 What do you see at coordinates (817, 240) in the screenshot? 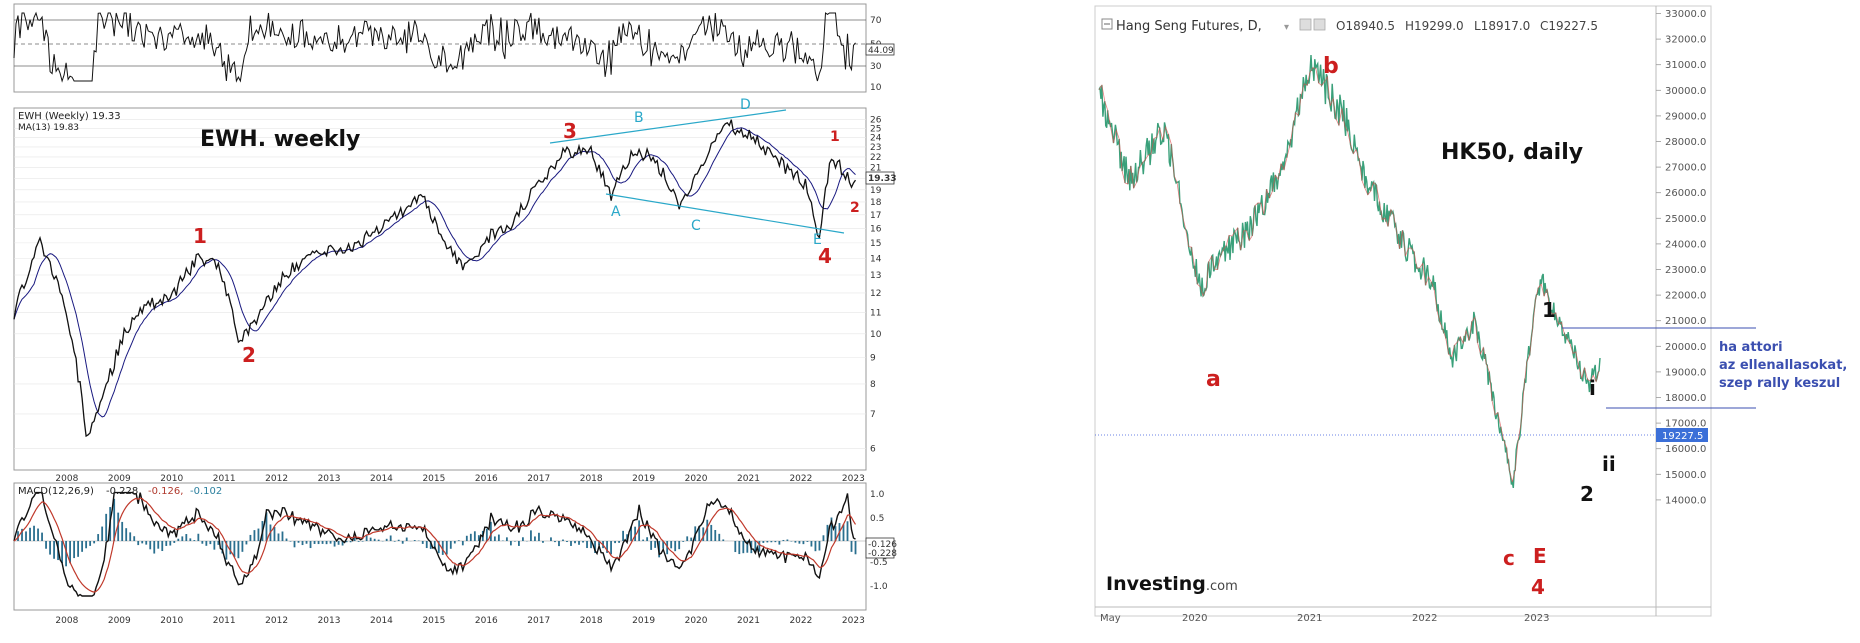
I see `wave-label-E: E` at bounding box center [817, 240].